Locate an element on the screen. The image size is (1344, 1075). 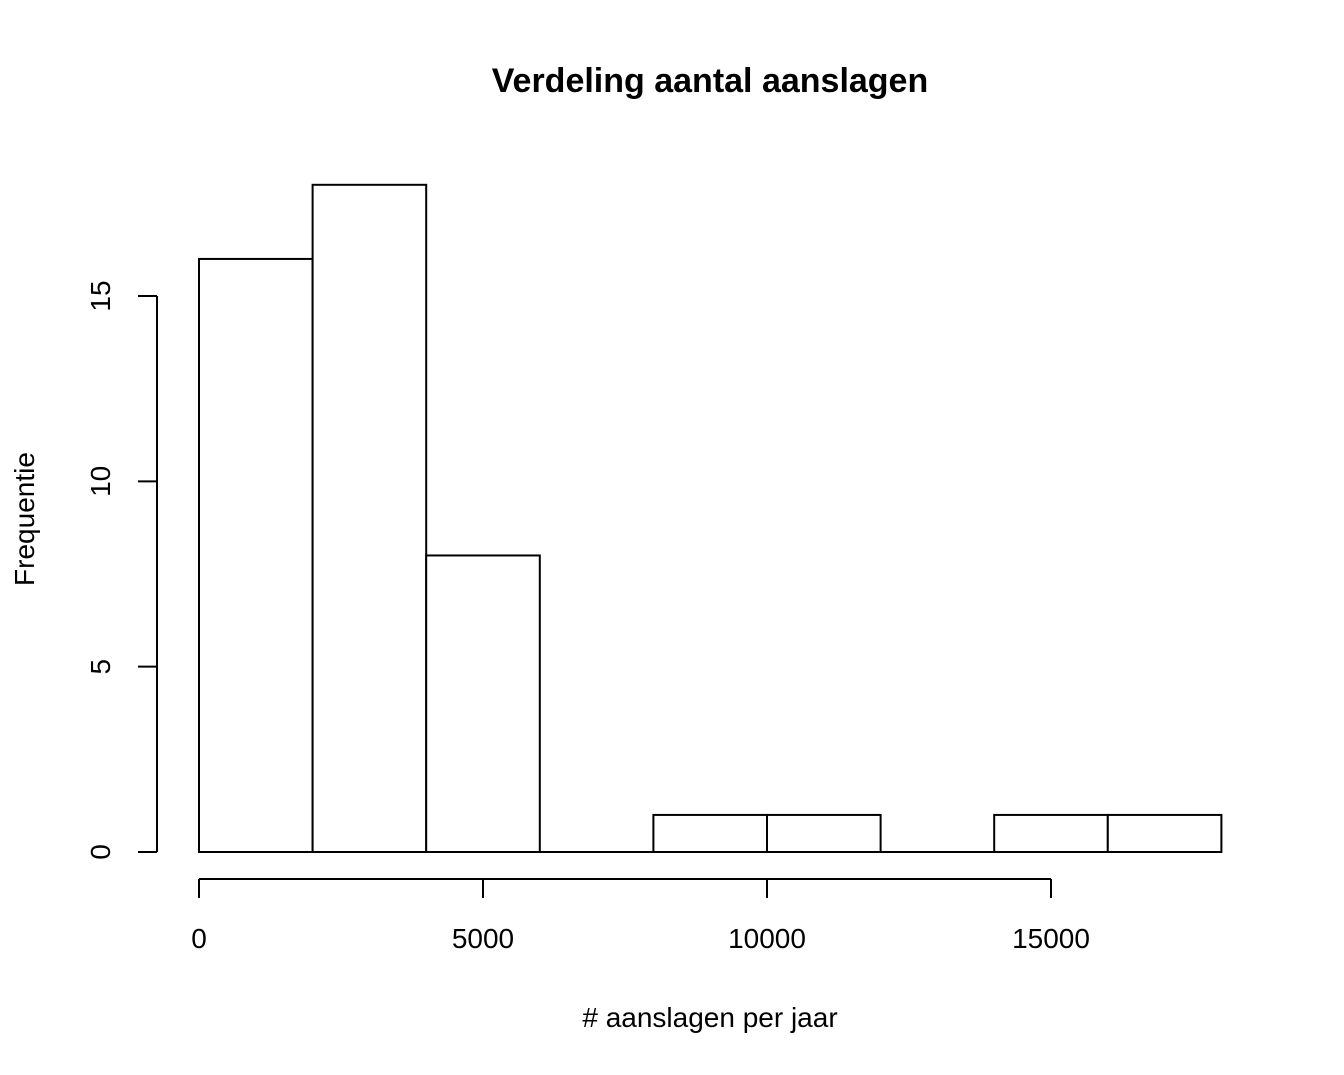
x-tick-label-0: 0 is located at coordinates (199, 938).